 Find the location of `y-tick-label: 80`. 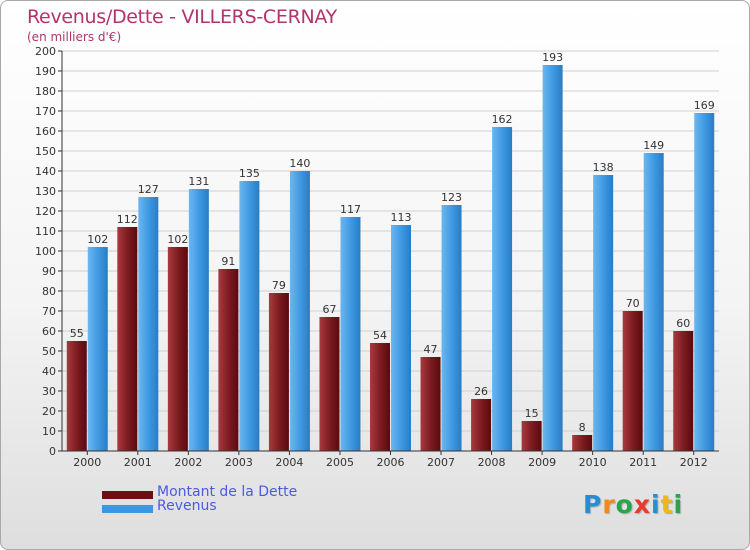

y-tick-label: 80 is located at coordinates (49, 291).